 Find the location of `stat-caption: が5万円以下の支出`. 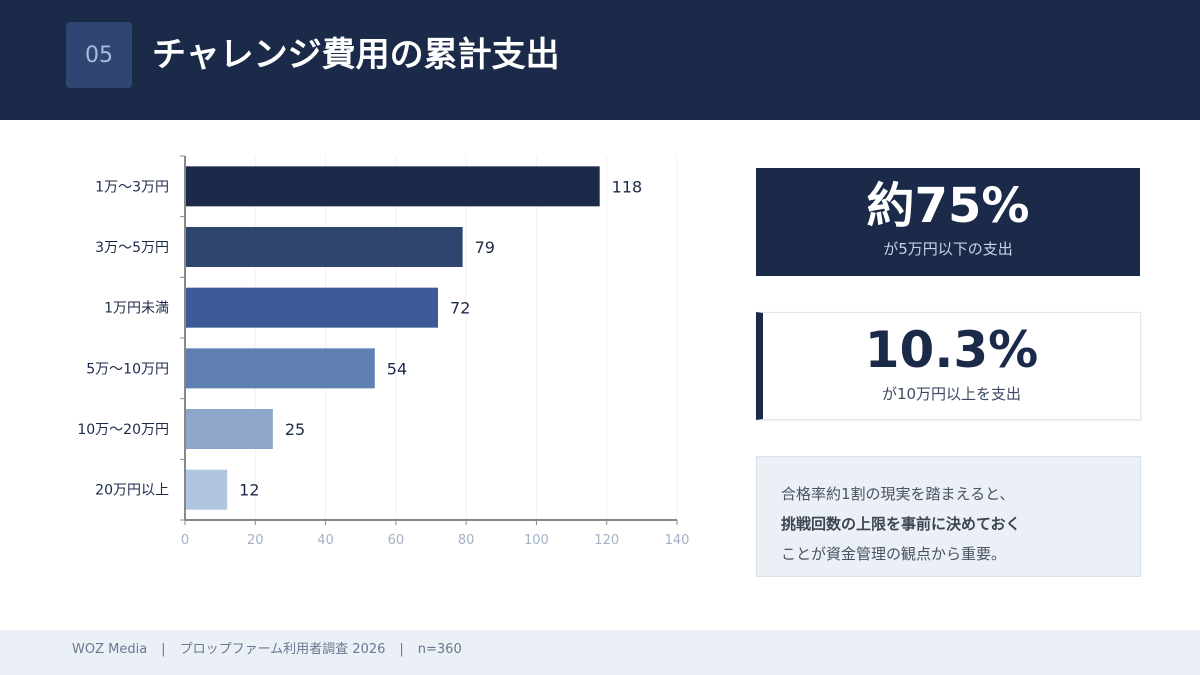

stat-caption: が5万円以下の支出 is located at coordinates (948, 249).